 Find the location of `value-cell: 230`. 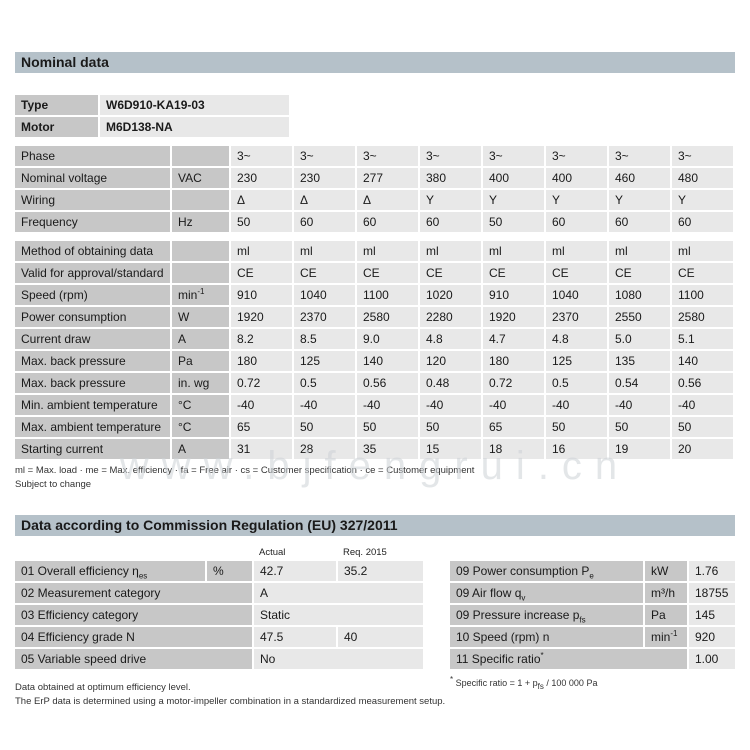

value-cell: 230 is located at coordinates (261, 178).